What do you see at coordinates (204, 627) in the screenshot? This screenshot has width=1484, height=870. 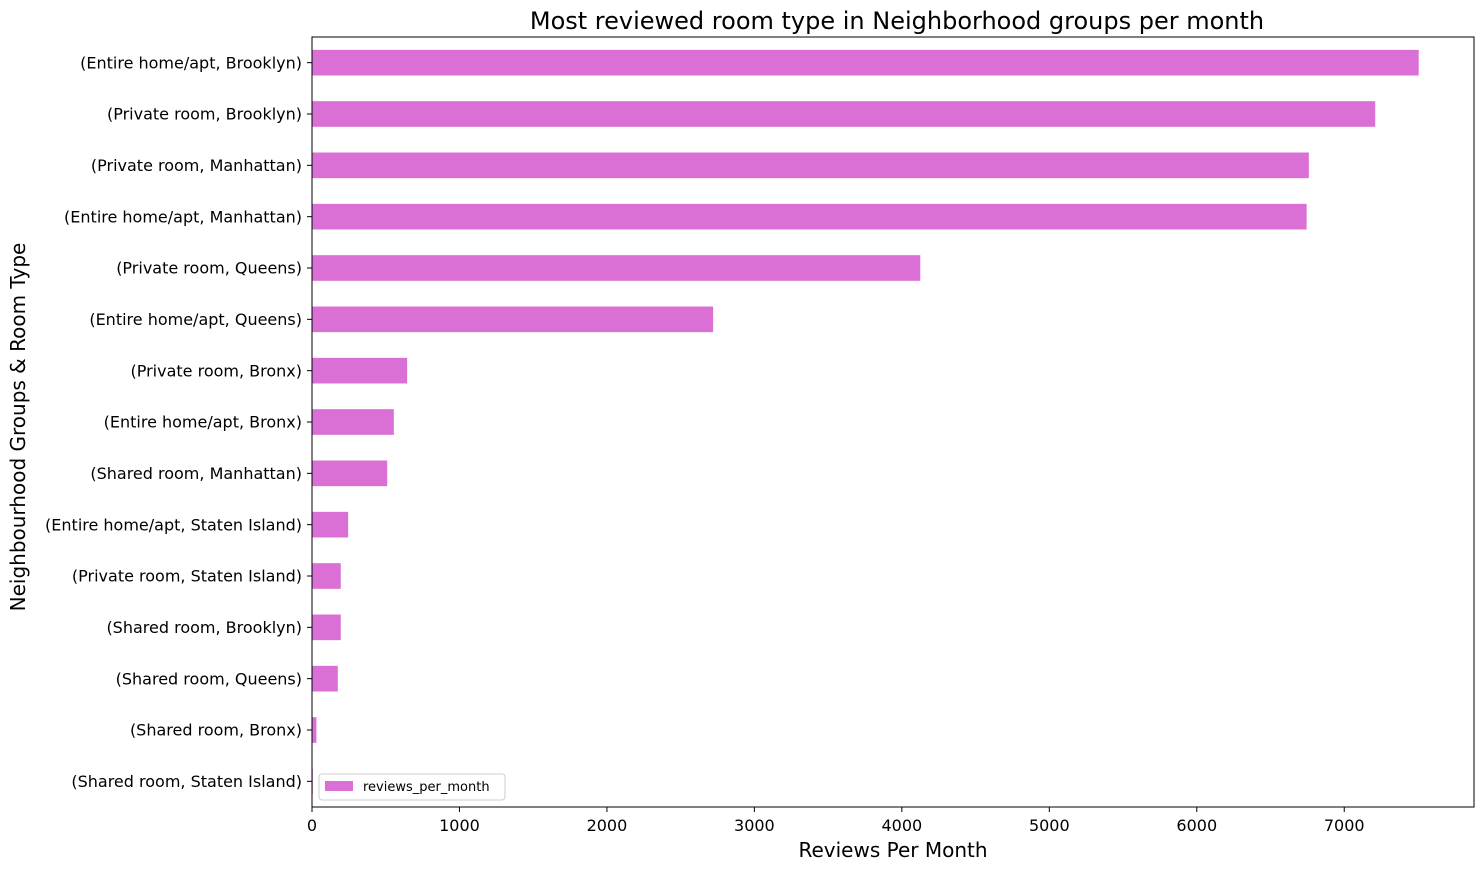 I see `y-tick-label: (Shared room, Brooklyn)` at bounding box center [204, 627].